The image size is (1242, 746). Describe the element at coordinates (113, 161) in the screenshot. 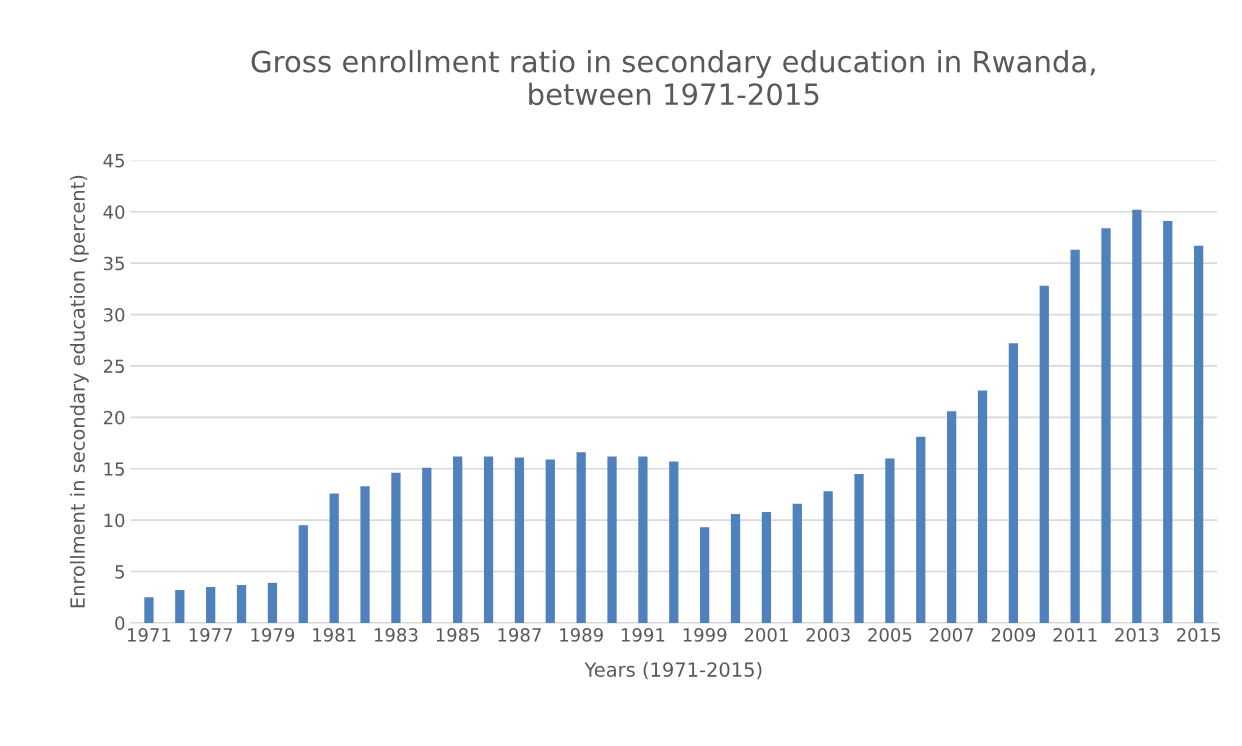

I see `y-tick-label: 45` at that location.